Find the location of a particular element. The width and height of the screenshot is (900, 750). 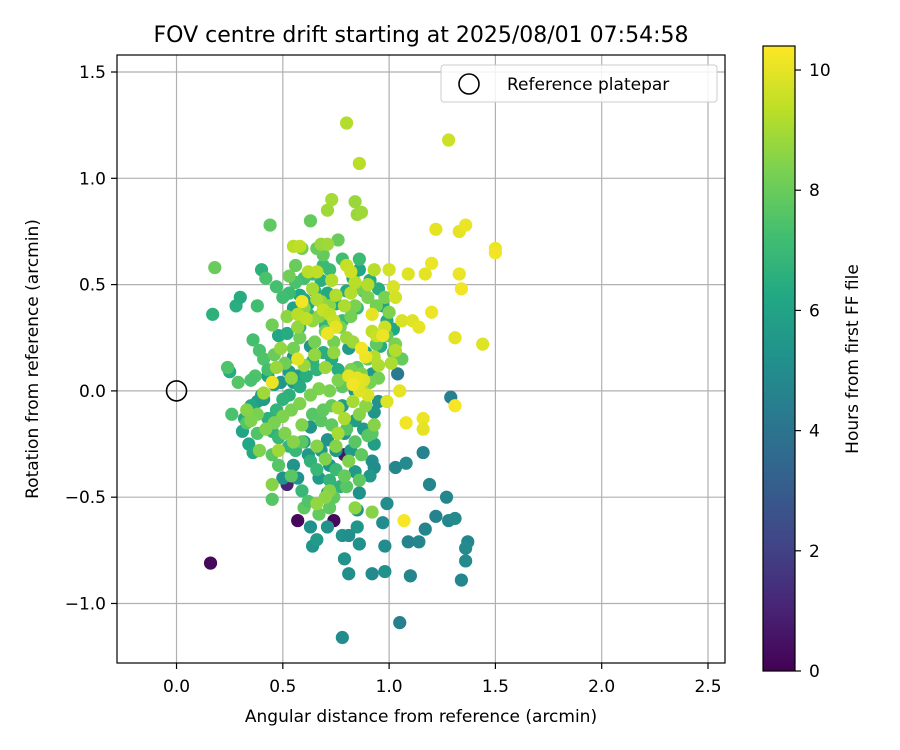

y-tick-label: −0.5 is located at coordinates (85, 498).